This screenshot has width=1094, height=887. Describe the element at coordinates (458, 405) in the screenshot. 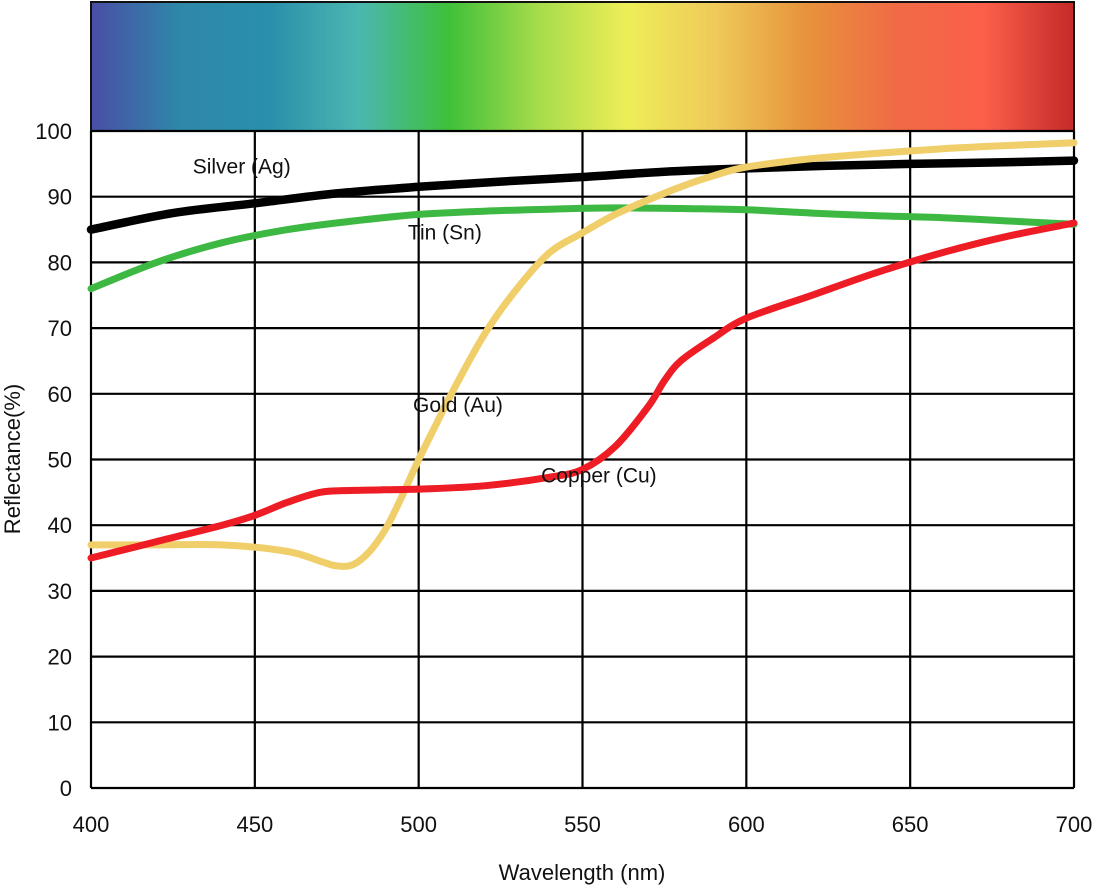

I see `series-label-gold: Gold (Au)` at that location.